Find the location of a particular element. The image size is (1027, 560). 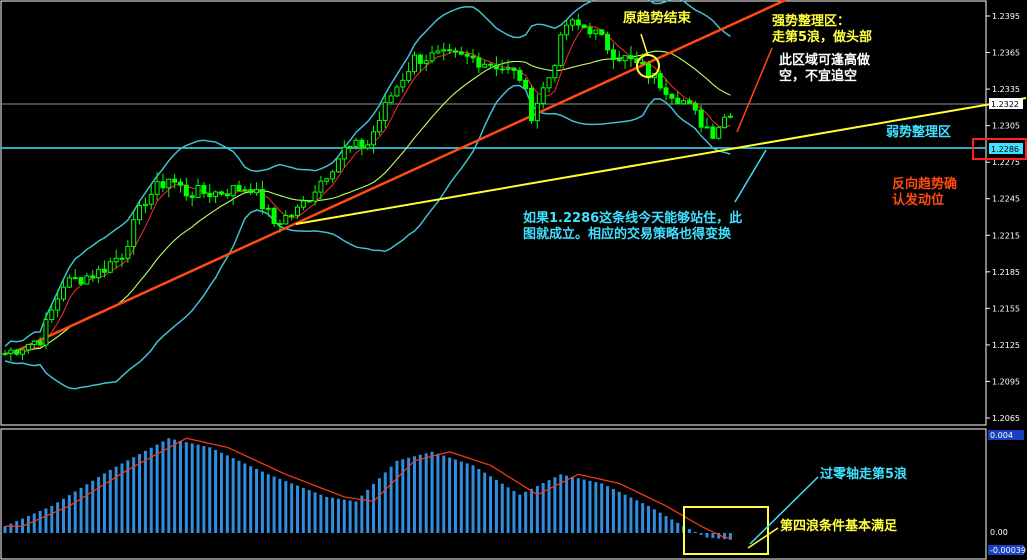

price-tick-label: 1.2245 is located at coordinates (1006, 199).